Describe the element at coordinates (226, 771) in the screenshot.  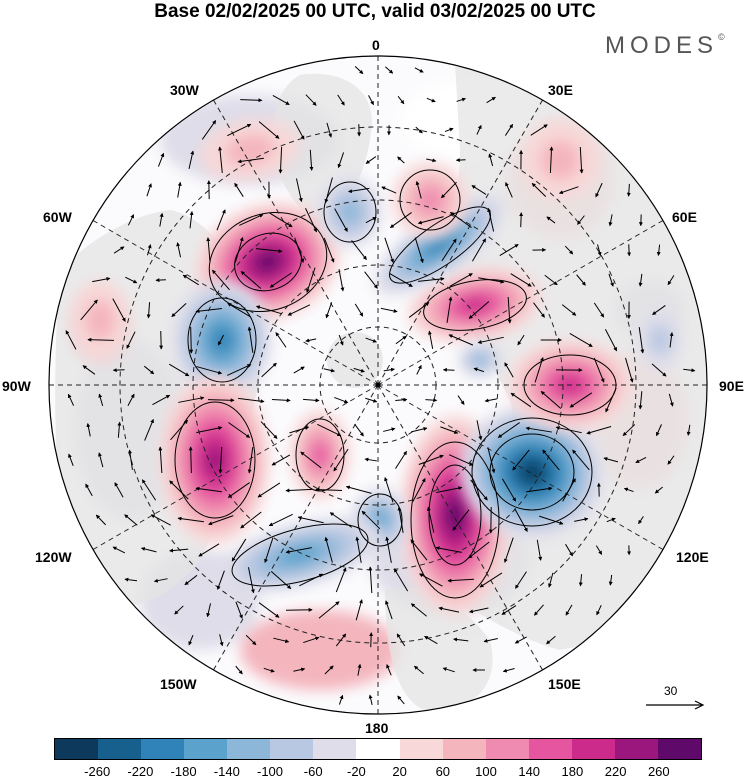
I see `colorbar-tick-label: -140` at that location.